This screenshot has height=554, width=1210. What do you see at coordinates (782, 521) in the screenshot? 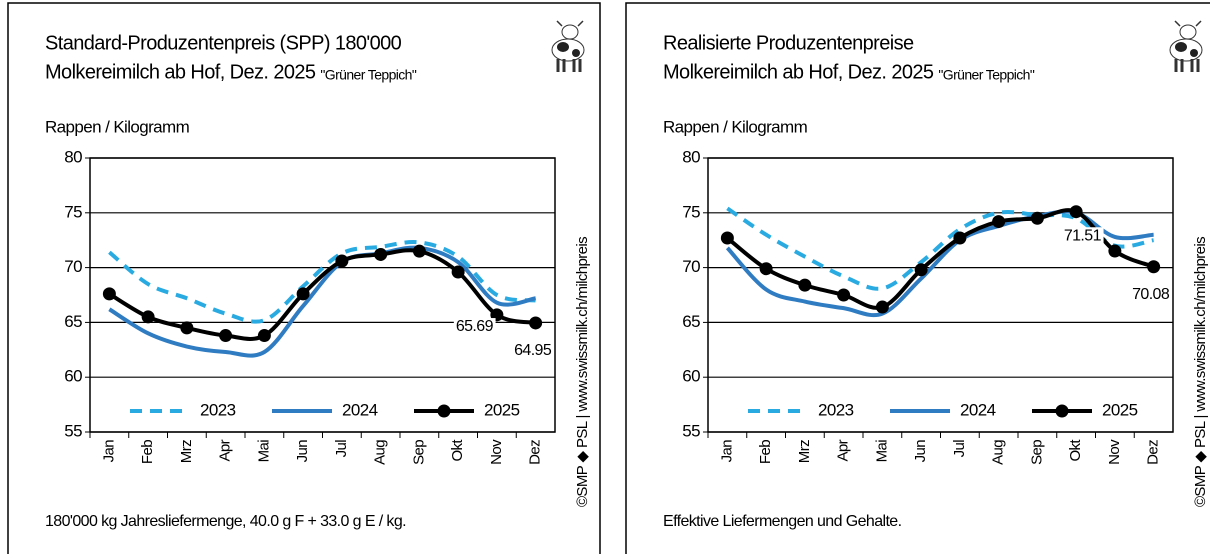
I see `footnote: Effektive Liefermengen und Gehalte.` at bounding box center [782, 521].